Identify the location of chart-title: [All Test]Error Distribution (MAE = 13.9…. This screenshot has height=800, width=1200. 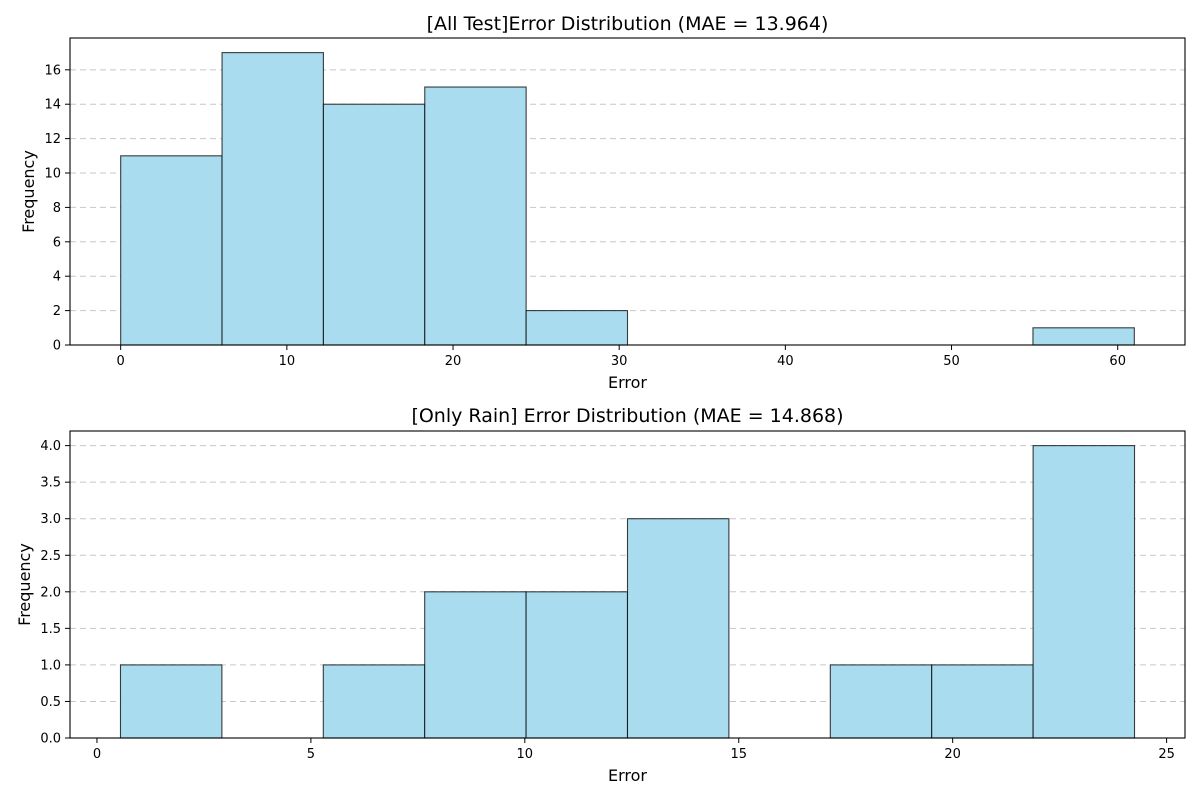
(628, 24).